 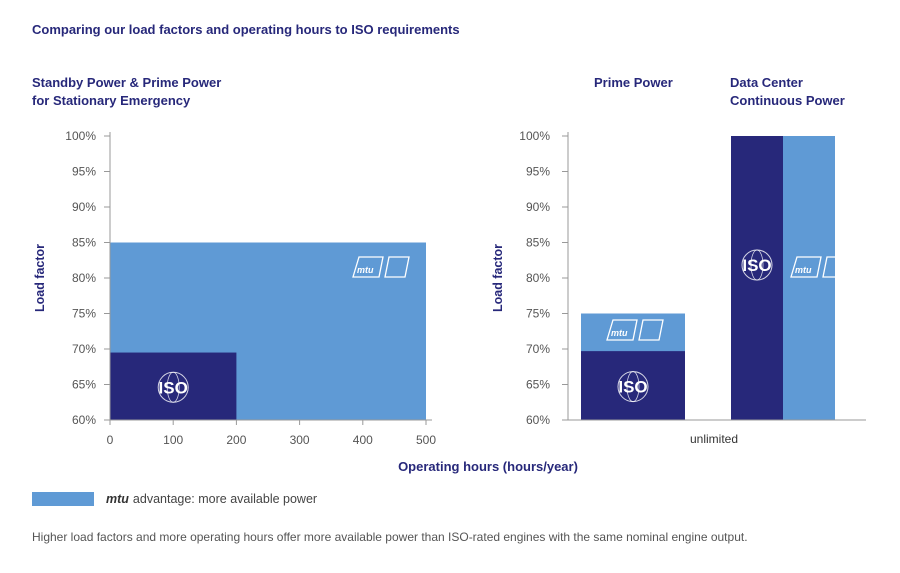 I want to click on left-y-tick-label: 85%, so click(x=84, y=243).